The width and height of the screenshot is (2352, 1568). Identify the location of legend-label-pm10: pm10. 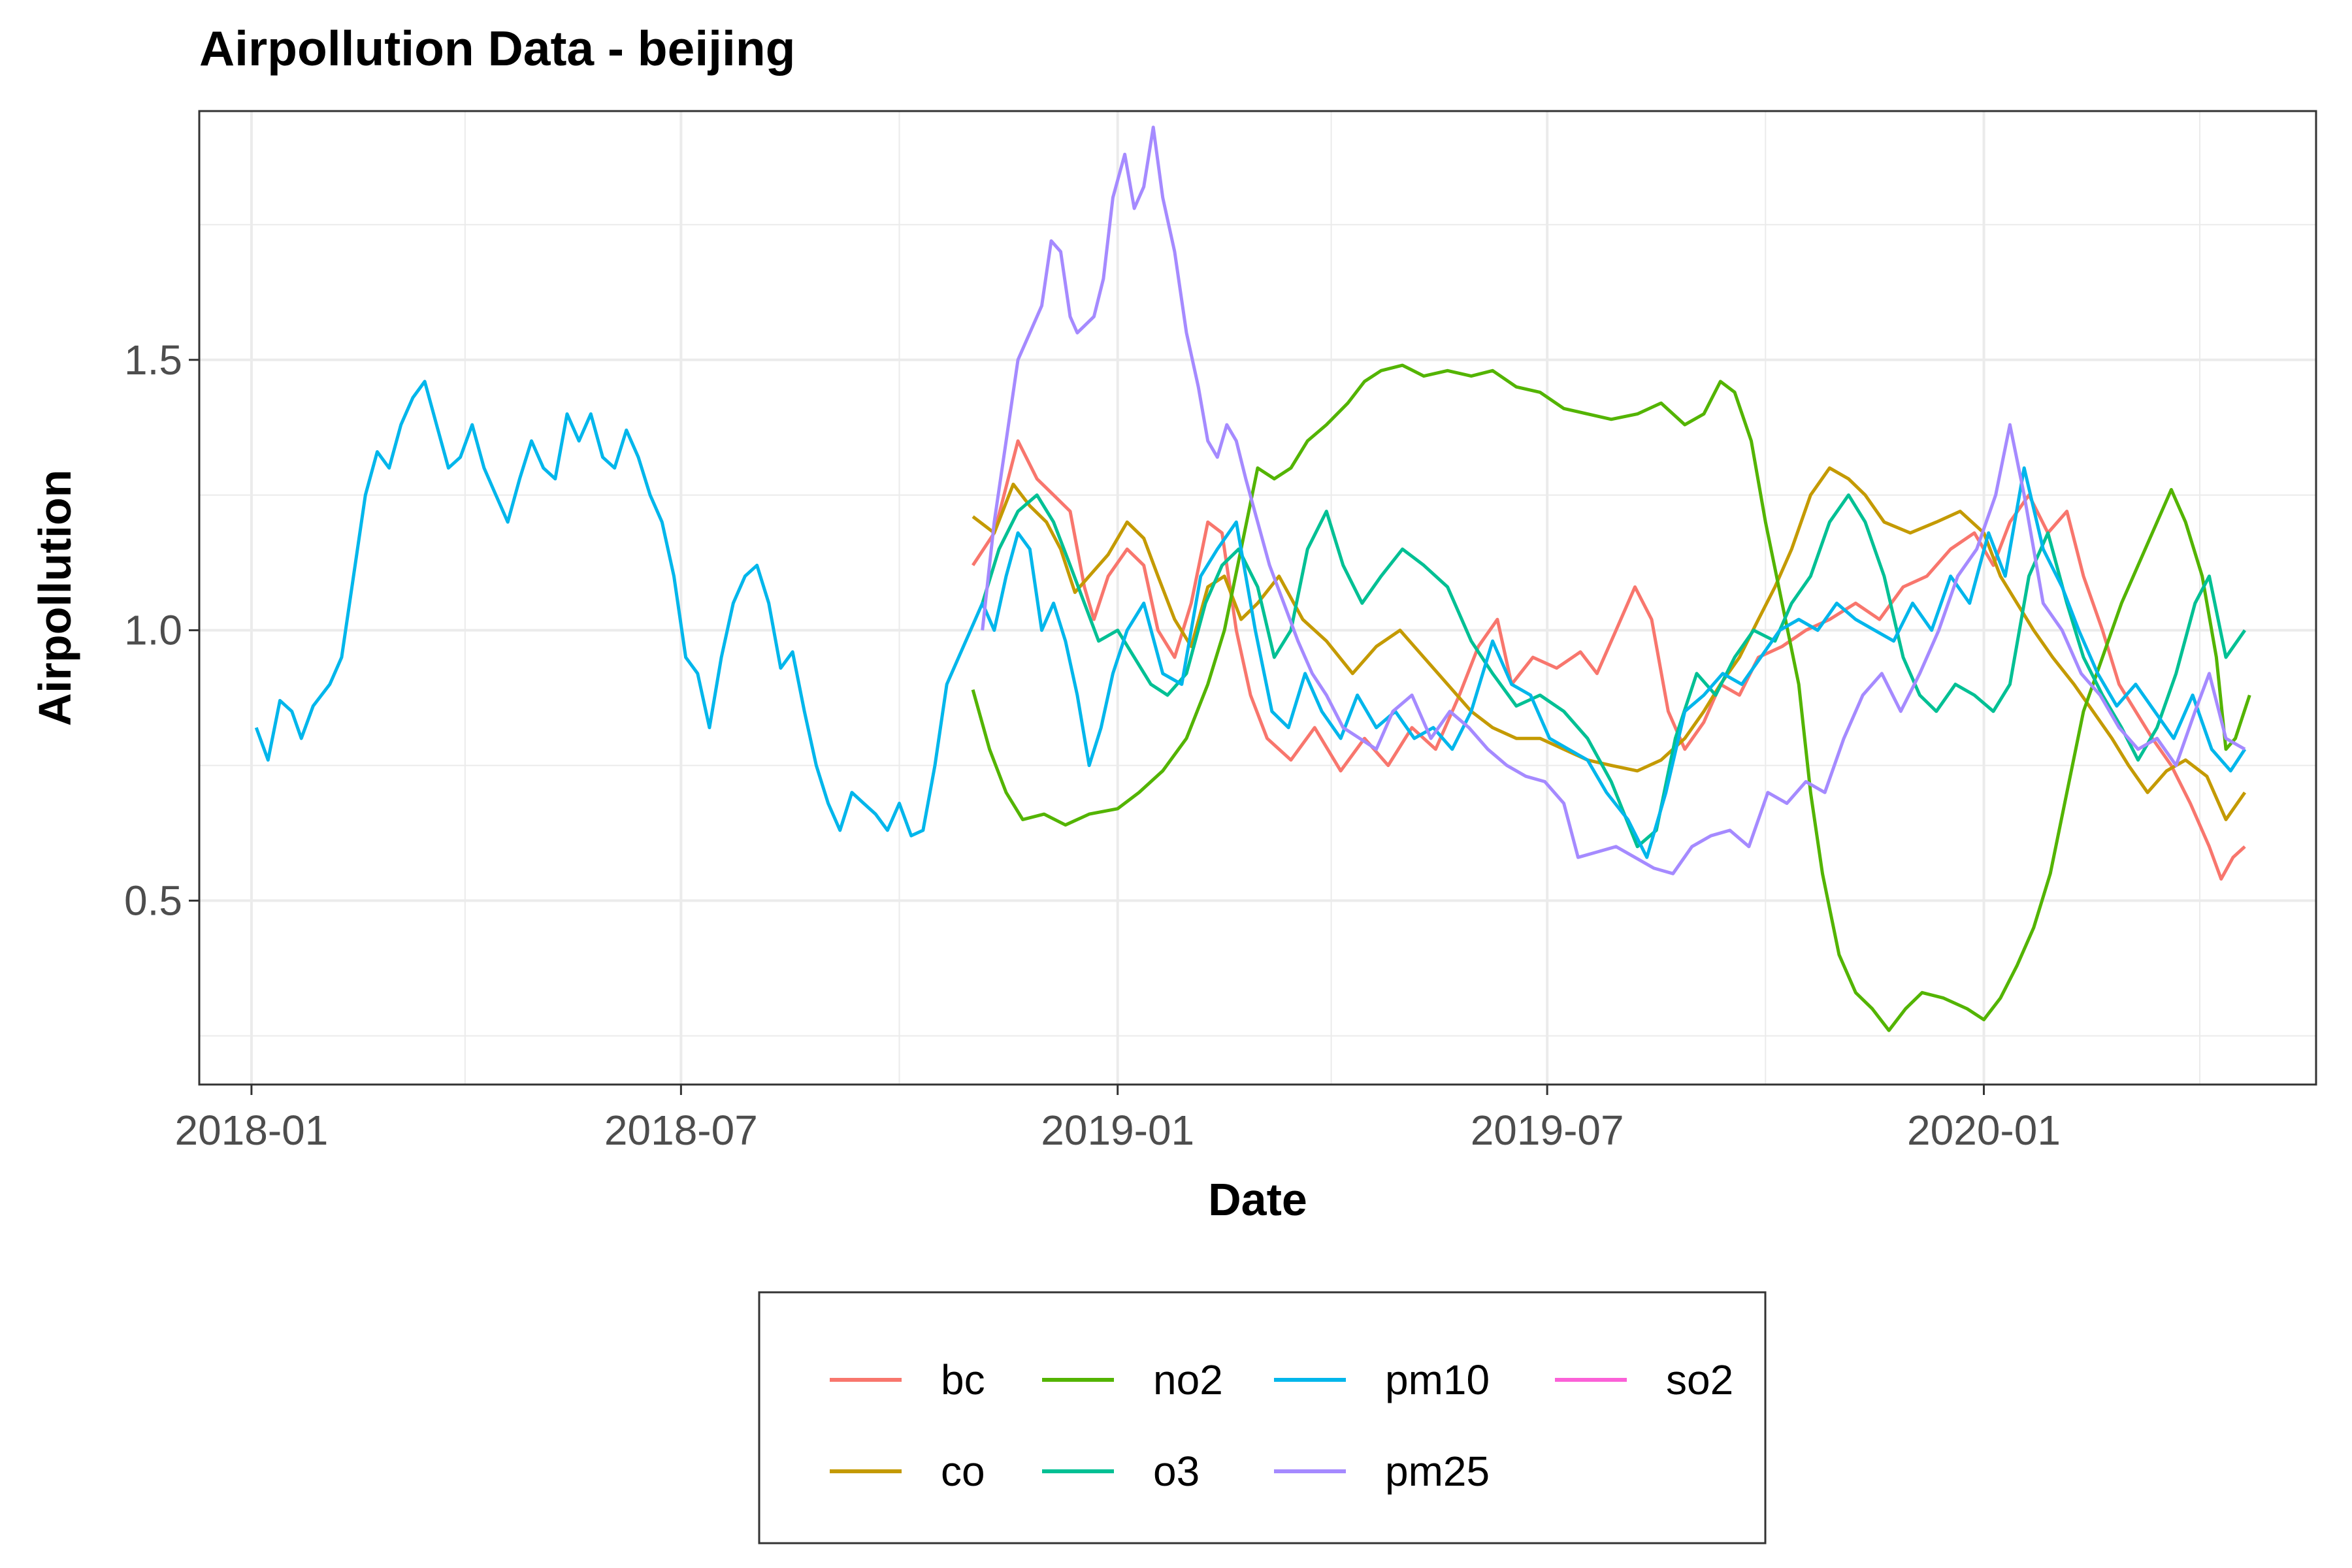
(1437, 1379).